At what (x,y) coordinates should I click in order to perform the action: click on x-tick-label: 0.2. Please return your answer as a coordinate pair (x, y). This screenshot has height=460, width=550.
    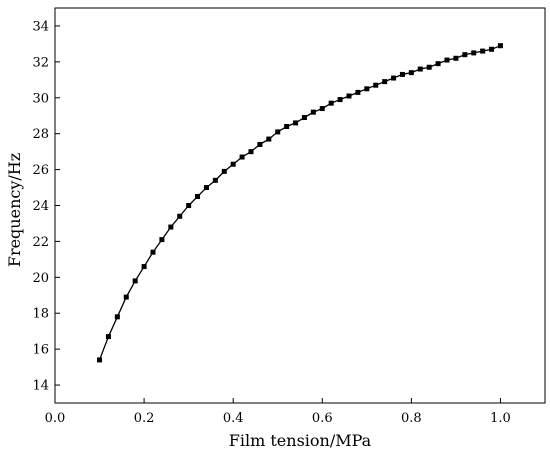
    Looking at the image, I should click on (144, 418).